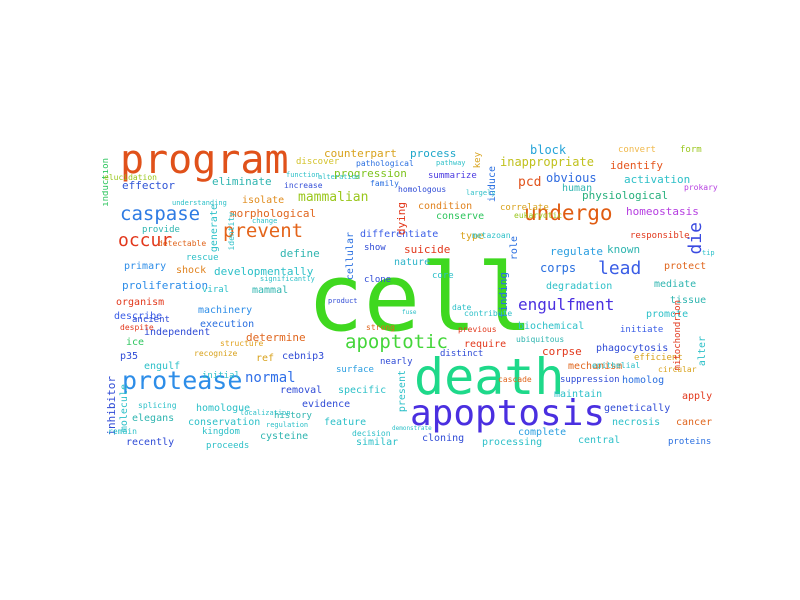 This screenshot has width=800, height=600. Describe the element at coordinates (667, 314) in the screenshot. I see `word: promote` at that location.